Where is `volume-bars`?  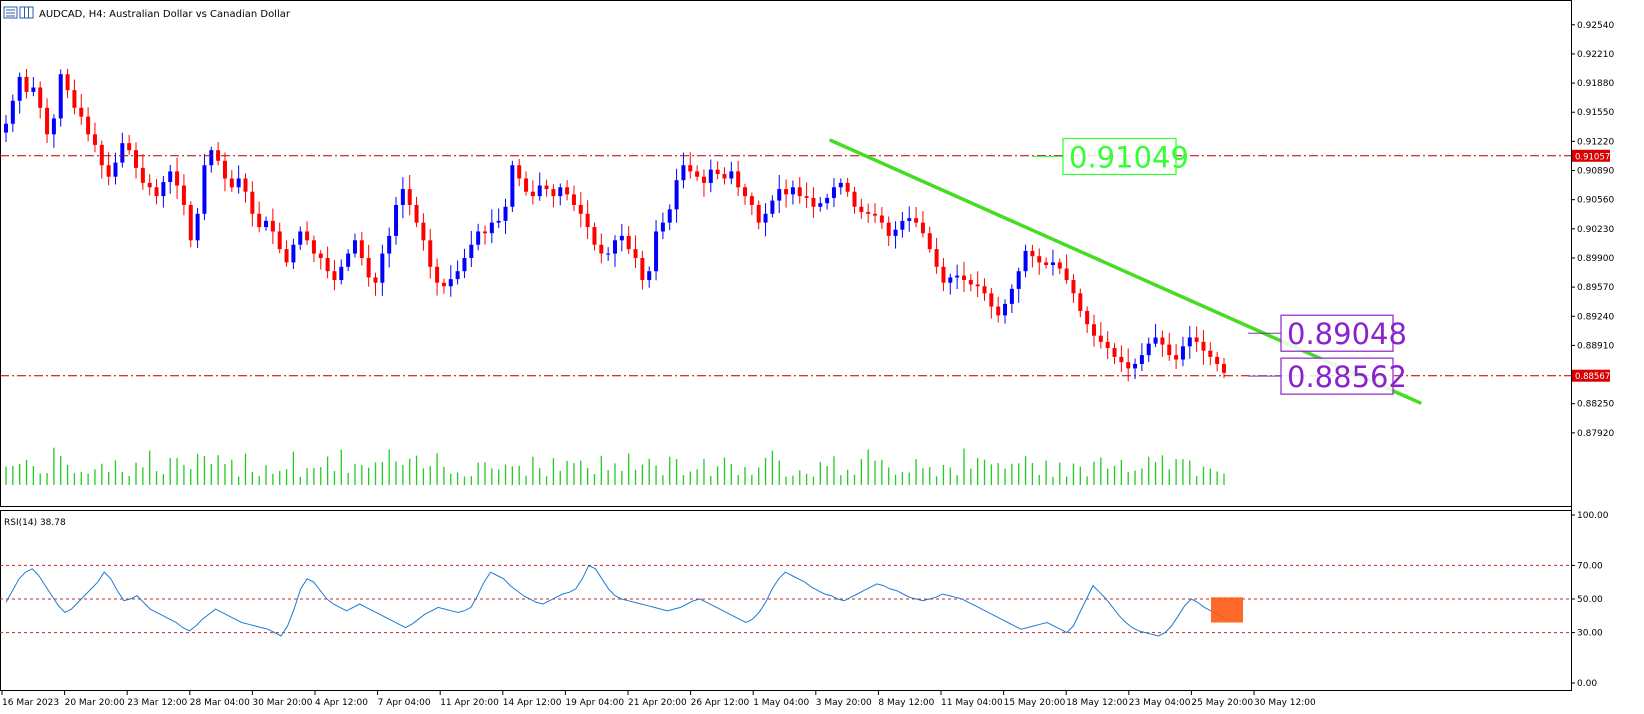
volume-bars is located at coordinates (615, 466).